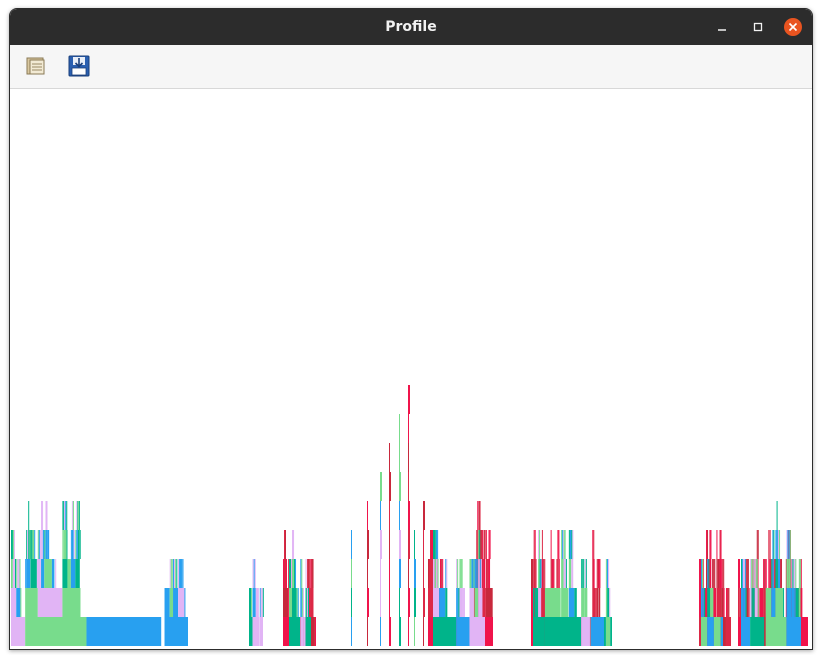  I want to click on title-bar: Profile, so click(411, 27).